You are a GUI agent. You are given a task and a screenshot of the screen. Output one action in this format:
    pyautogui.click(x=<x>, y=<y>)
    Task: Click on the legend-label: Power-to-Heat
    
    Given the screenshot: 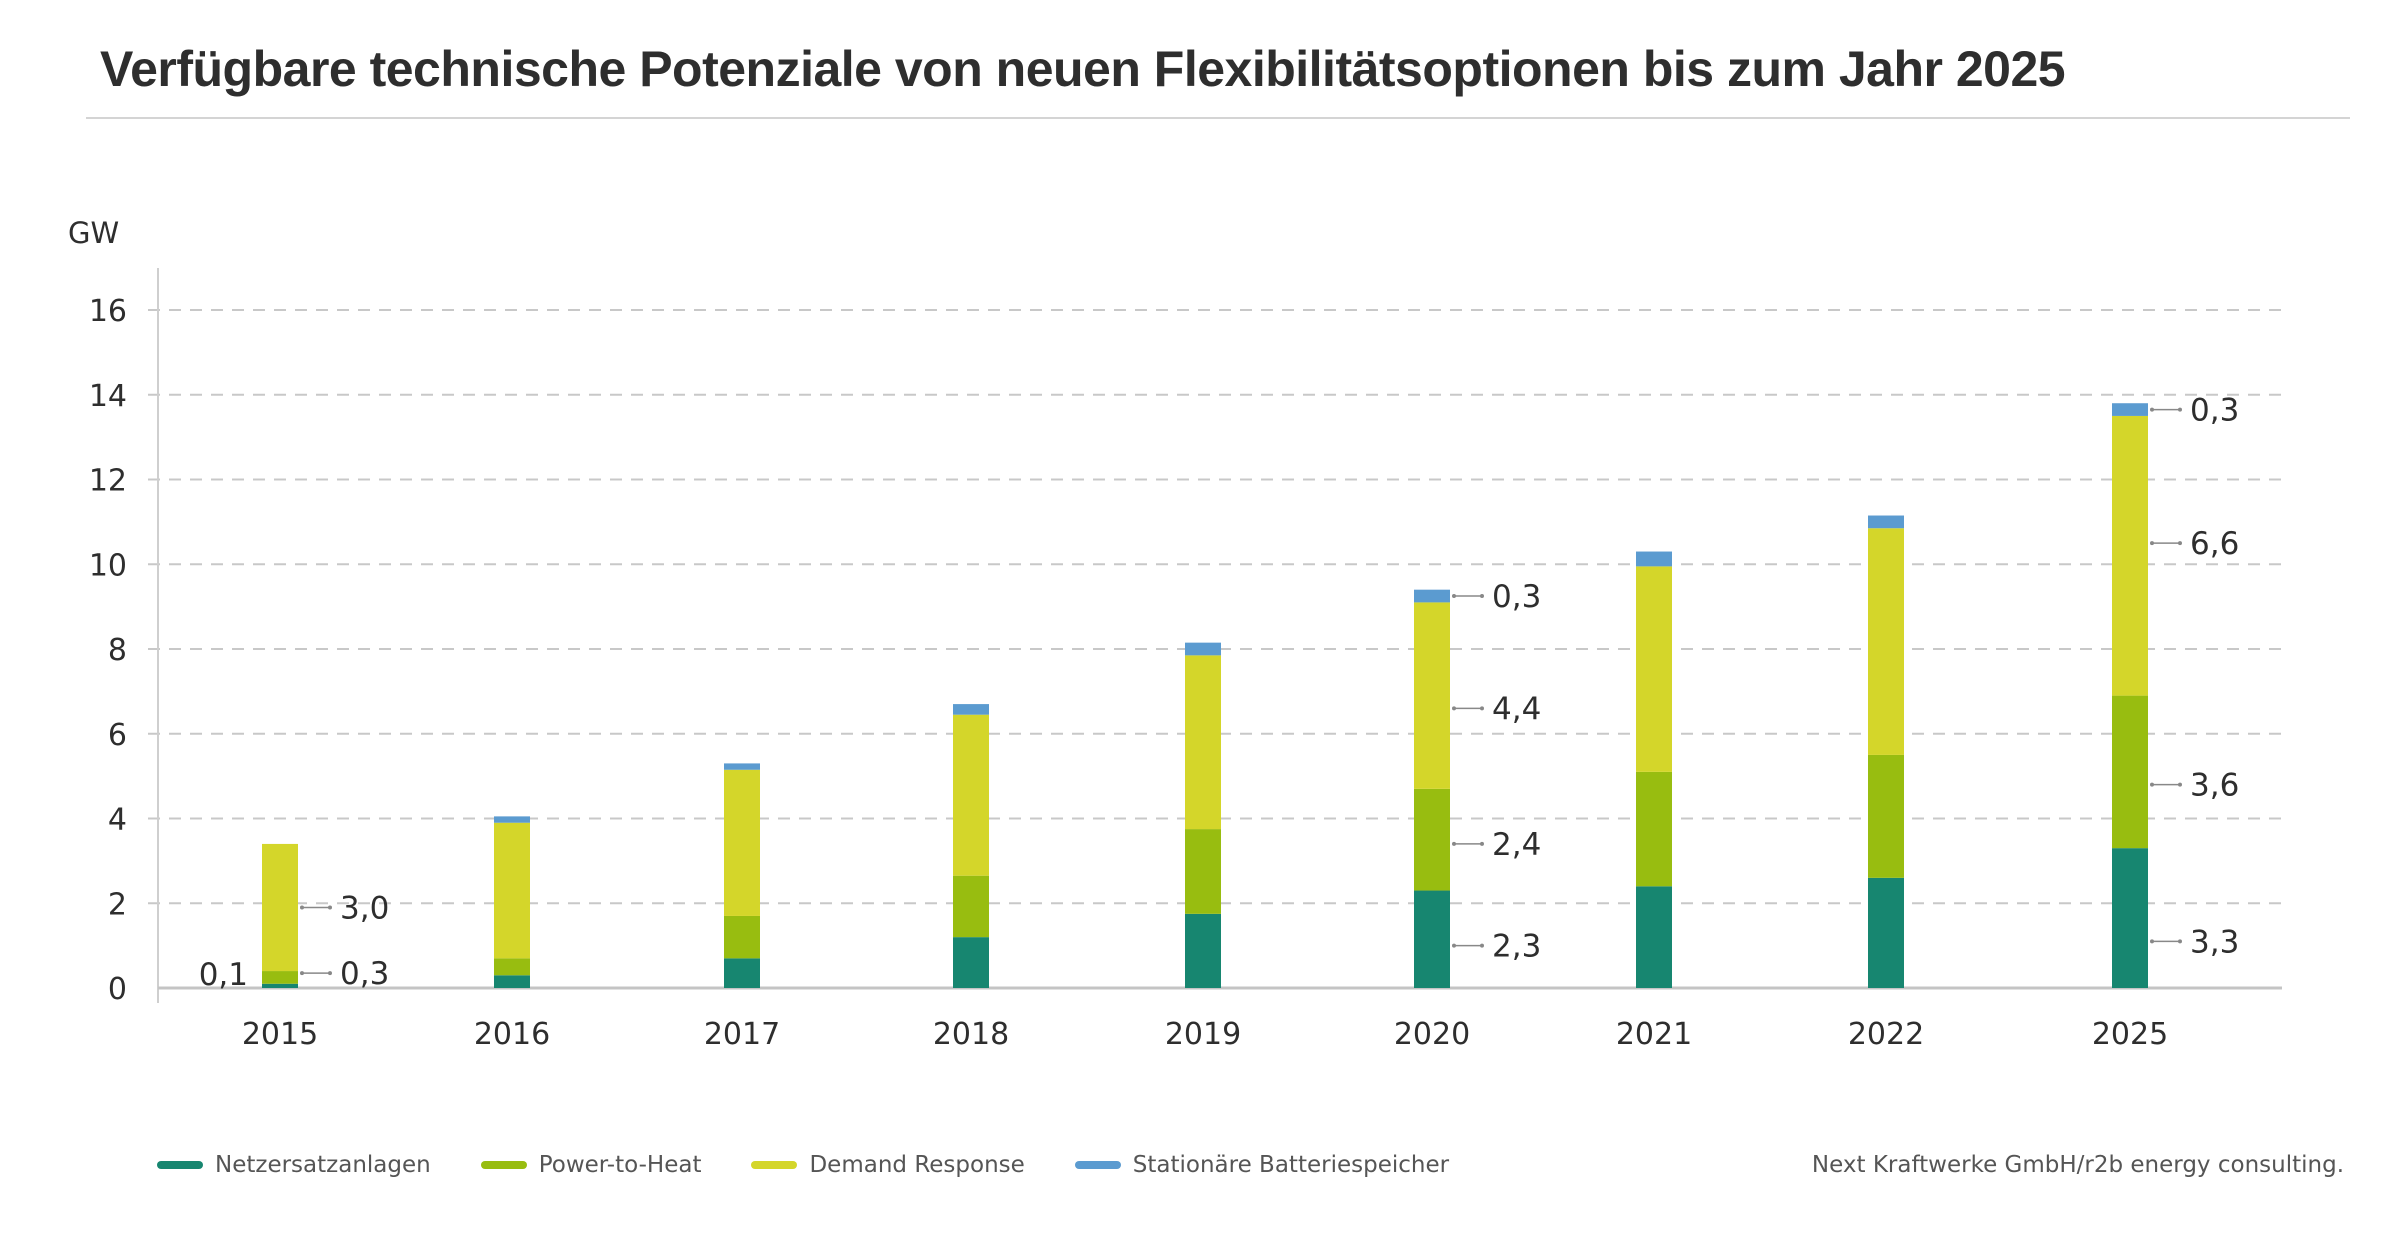 What is the action you would take?
    pyautogui.click(x=620, y=1165)
    